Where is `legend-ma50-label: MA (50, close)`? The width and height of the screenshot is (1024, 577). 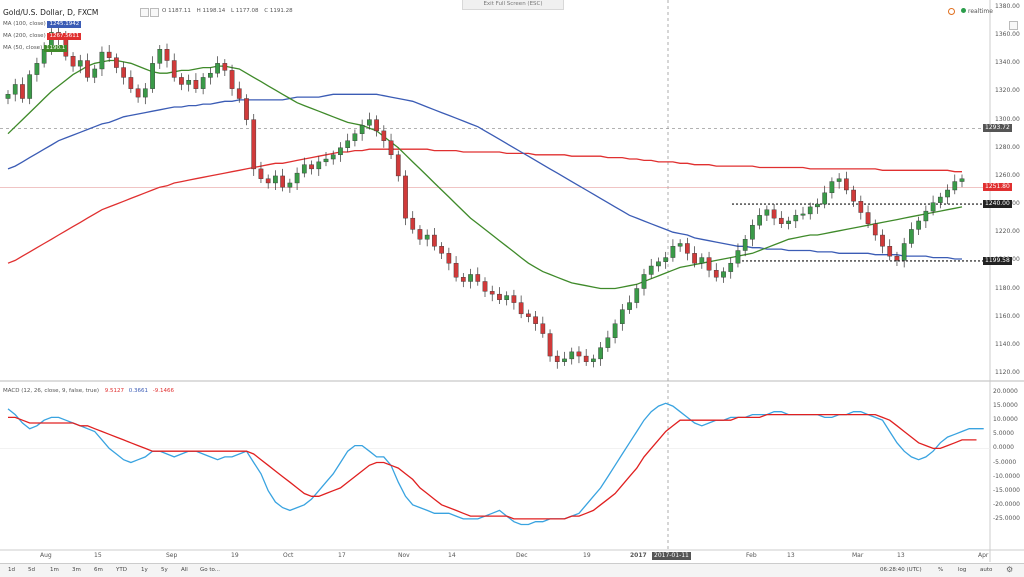 legend-ma50-label: MA (50, close) is located at coordinates (23, 48).